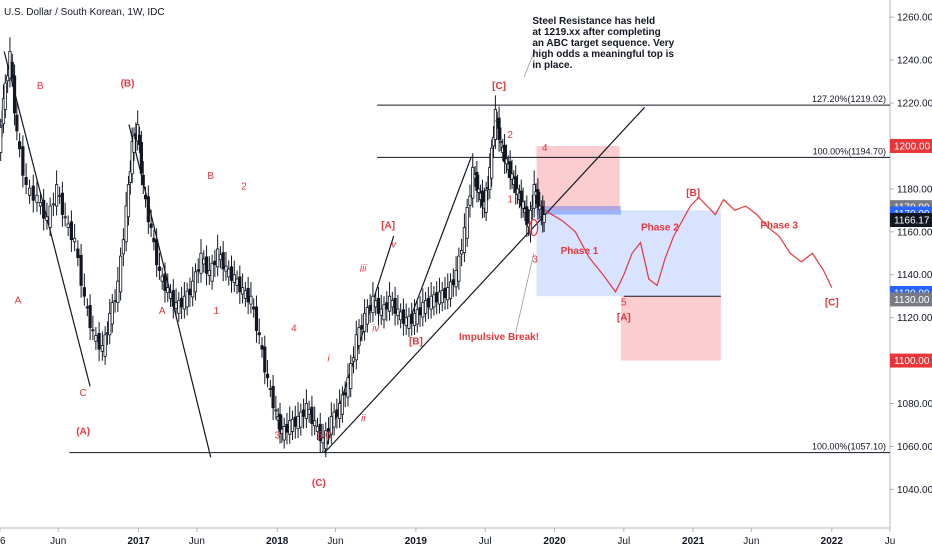 The width and height of the screenshot is (932, 550). I want to click on x-tick-label: Ju, so click(890, 541).